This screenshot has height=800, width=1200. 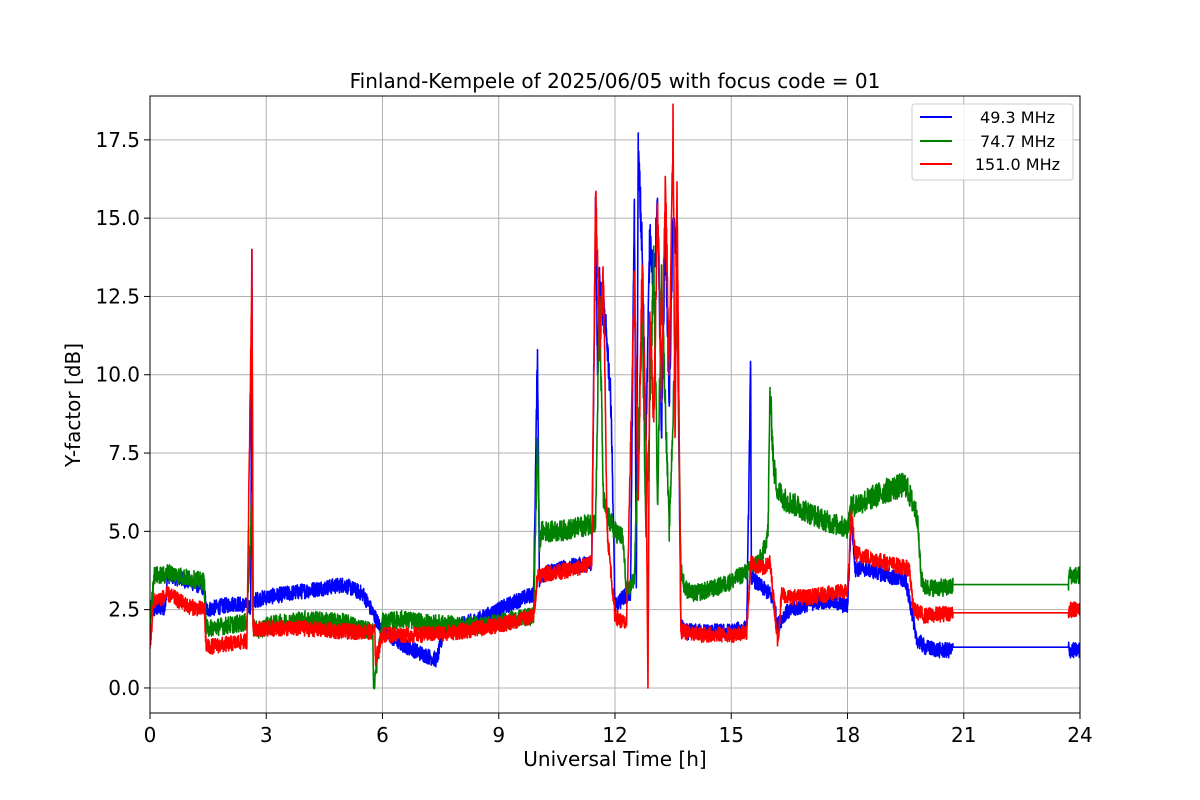 I want to click on x-tick-label: 18, so click(x=847, y=735).